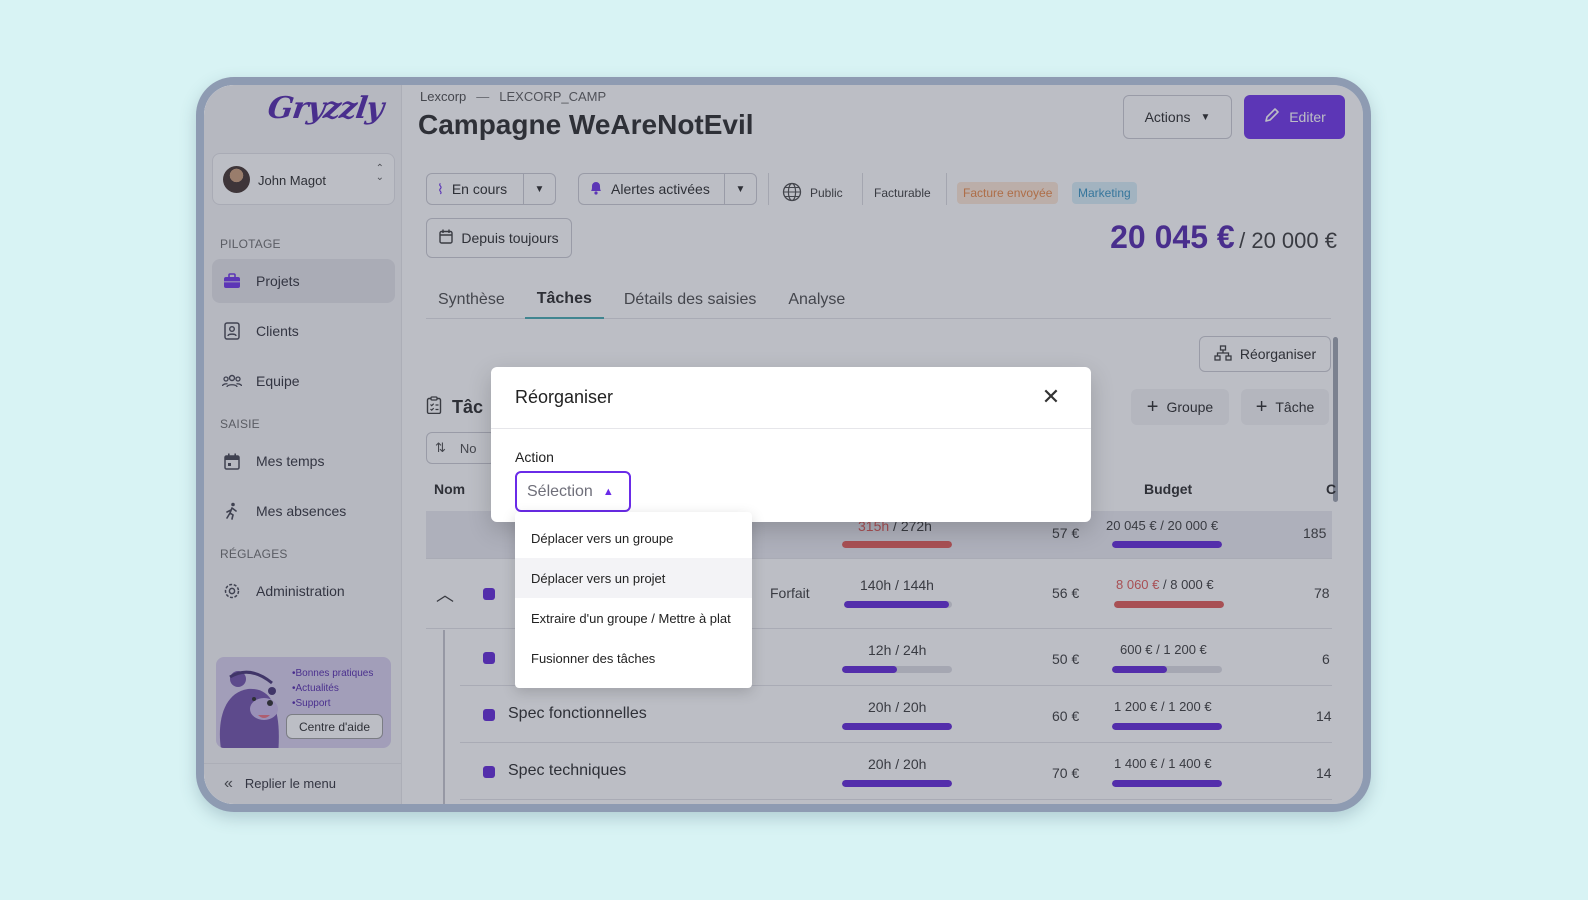  I want to click on sort-button: ⇅ No, so click(461, 448).